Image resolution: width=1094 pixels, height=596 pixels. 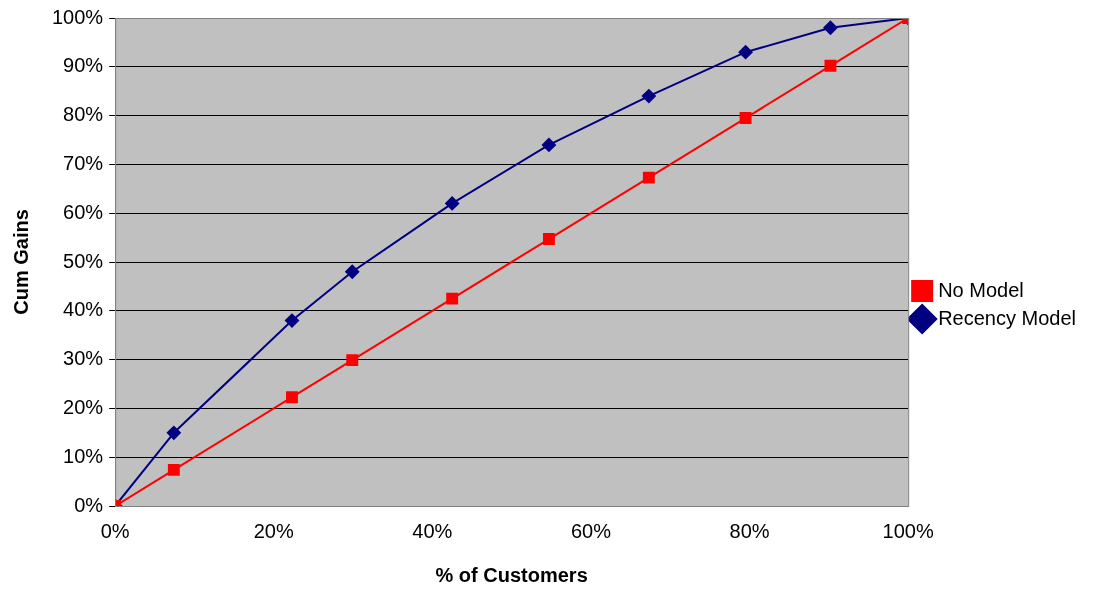 I want to click on y-tick-label: 0%, so click(x=89, y=504).